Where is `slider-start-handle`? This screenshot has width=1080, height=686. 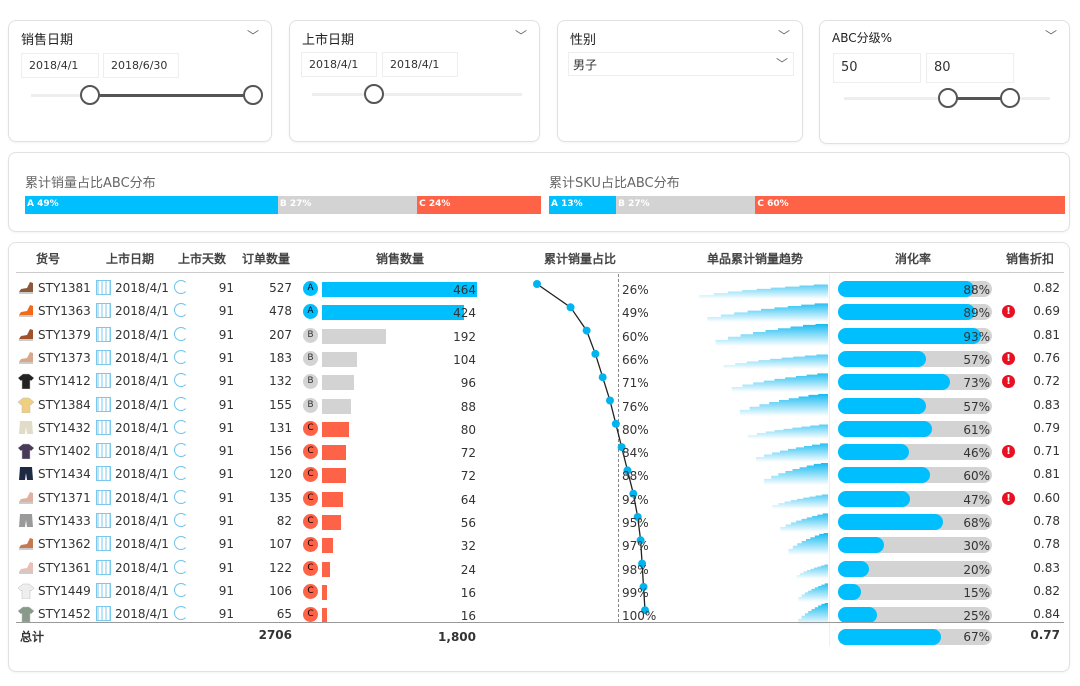 slider-start-handle is located at coordinates (90, 95).